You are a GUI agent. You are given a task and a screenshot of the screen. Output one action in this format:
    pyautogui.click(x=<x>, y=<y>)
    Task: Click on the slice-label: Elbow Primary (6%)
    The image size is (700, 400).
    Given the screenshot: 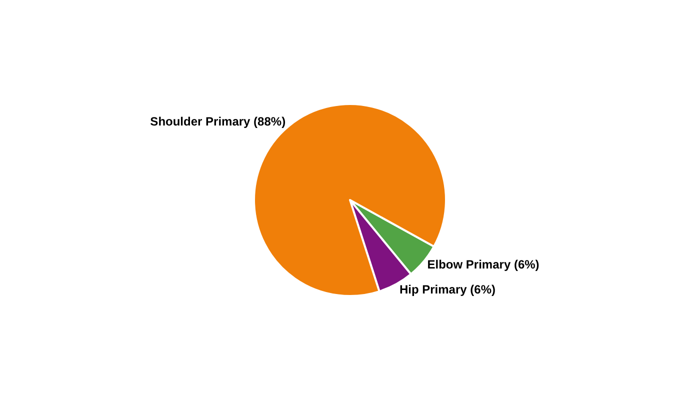 What is the action you would take?
    pyautogui.click(x=483, y=264)
    